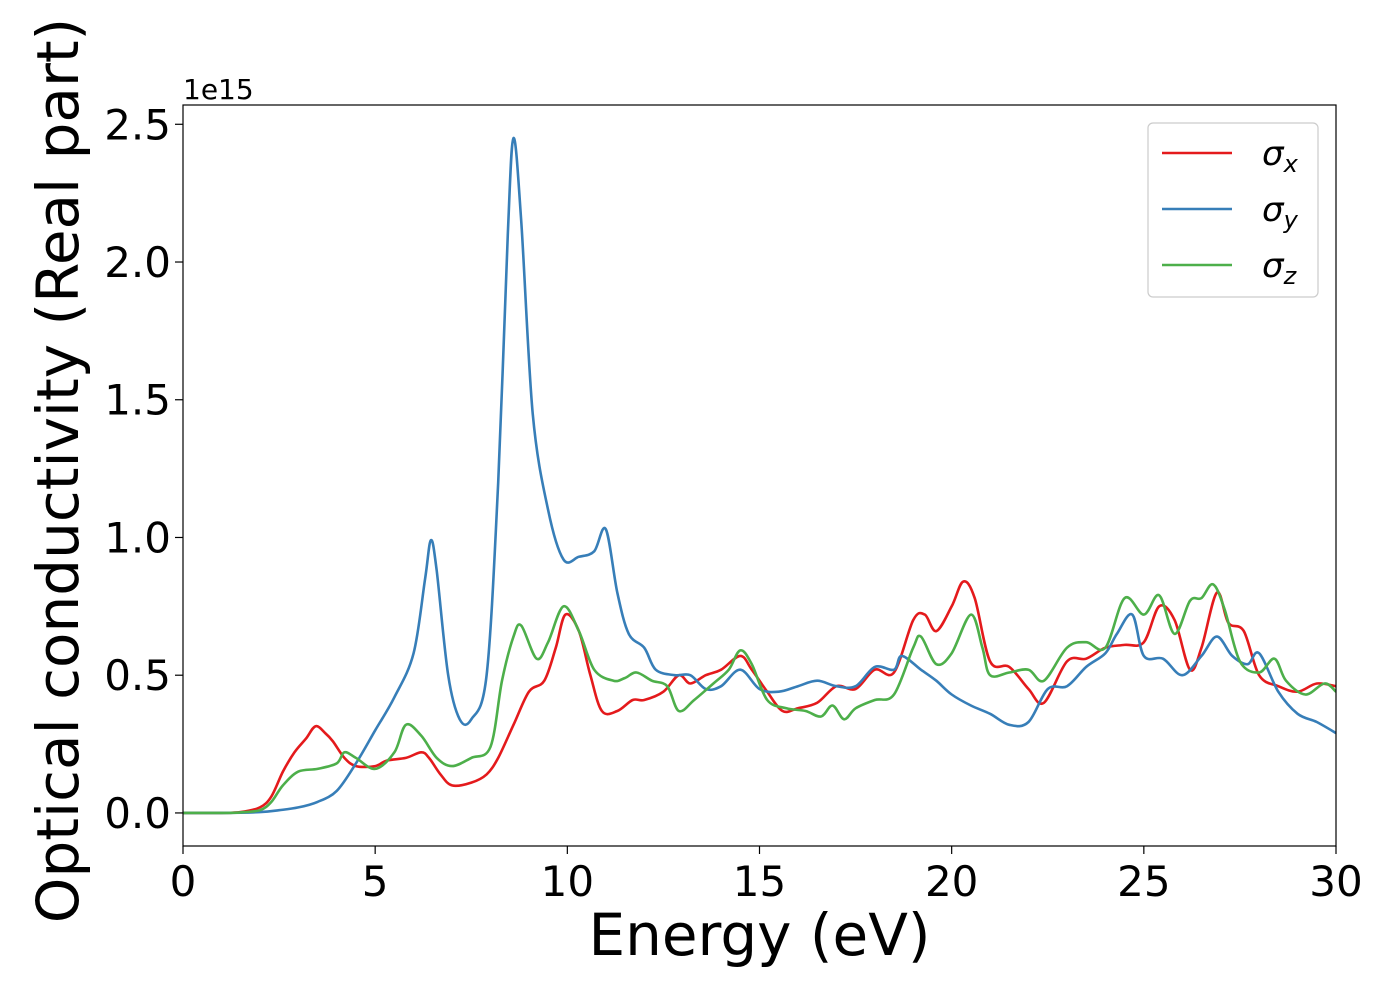 This screenshot has width=1400, height=1000. Describe the element at coordinates (137, 124) in the screenshot. I see `y-tick-label: 2.5` at that location.